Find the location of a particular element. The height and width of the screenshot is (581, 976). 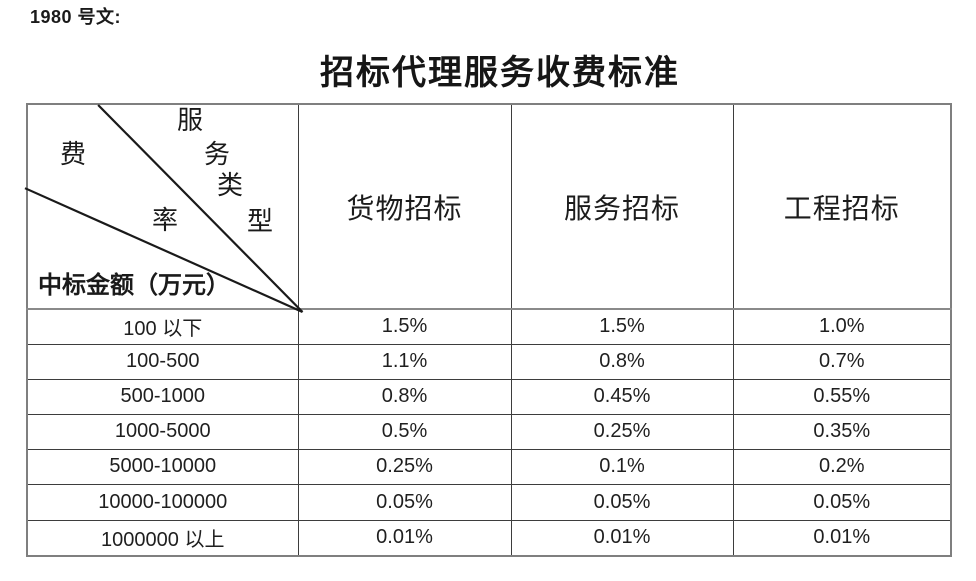

cell-services-rate: 0.01% is located at coordinates (622, 538).